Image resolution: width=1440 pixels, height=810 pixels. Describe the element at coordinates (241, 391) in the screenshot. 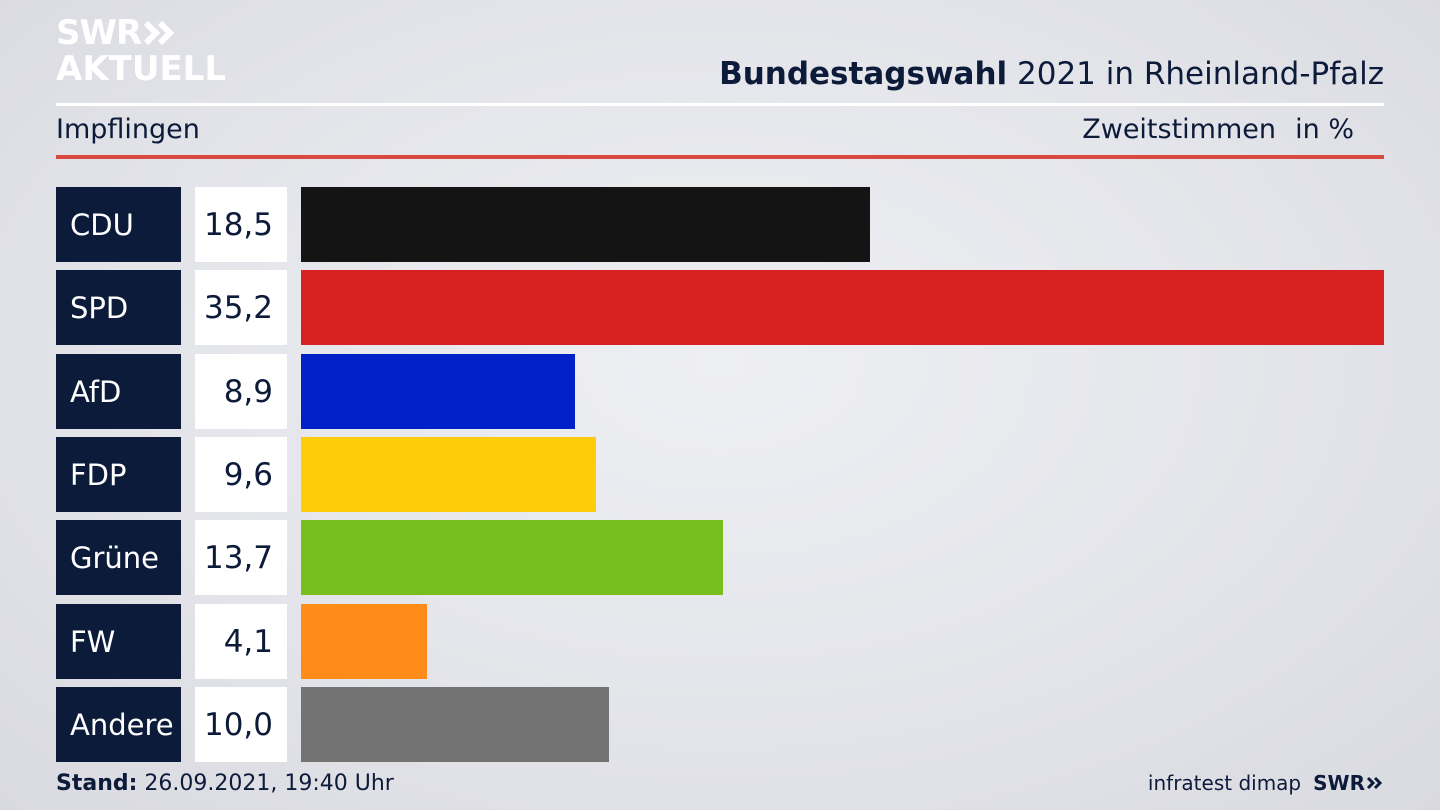

I see `value-label: 8,9` at that location.